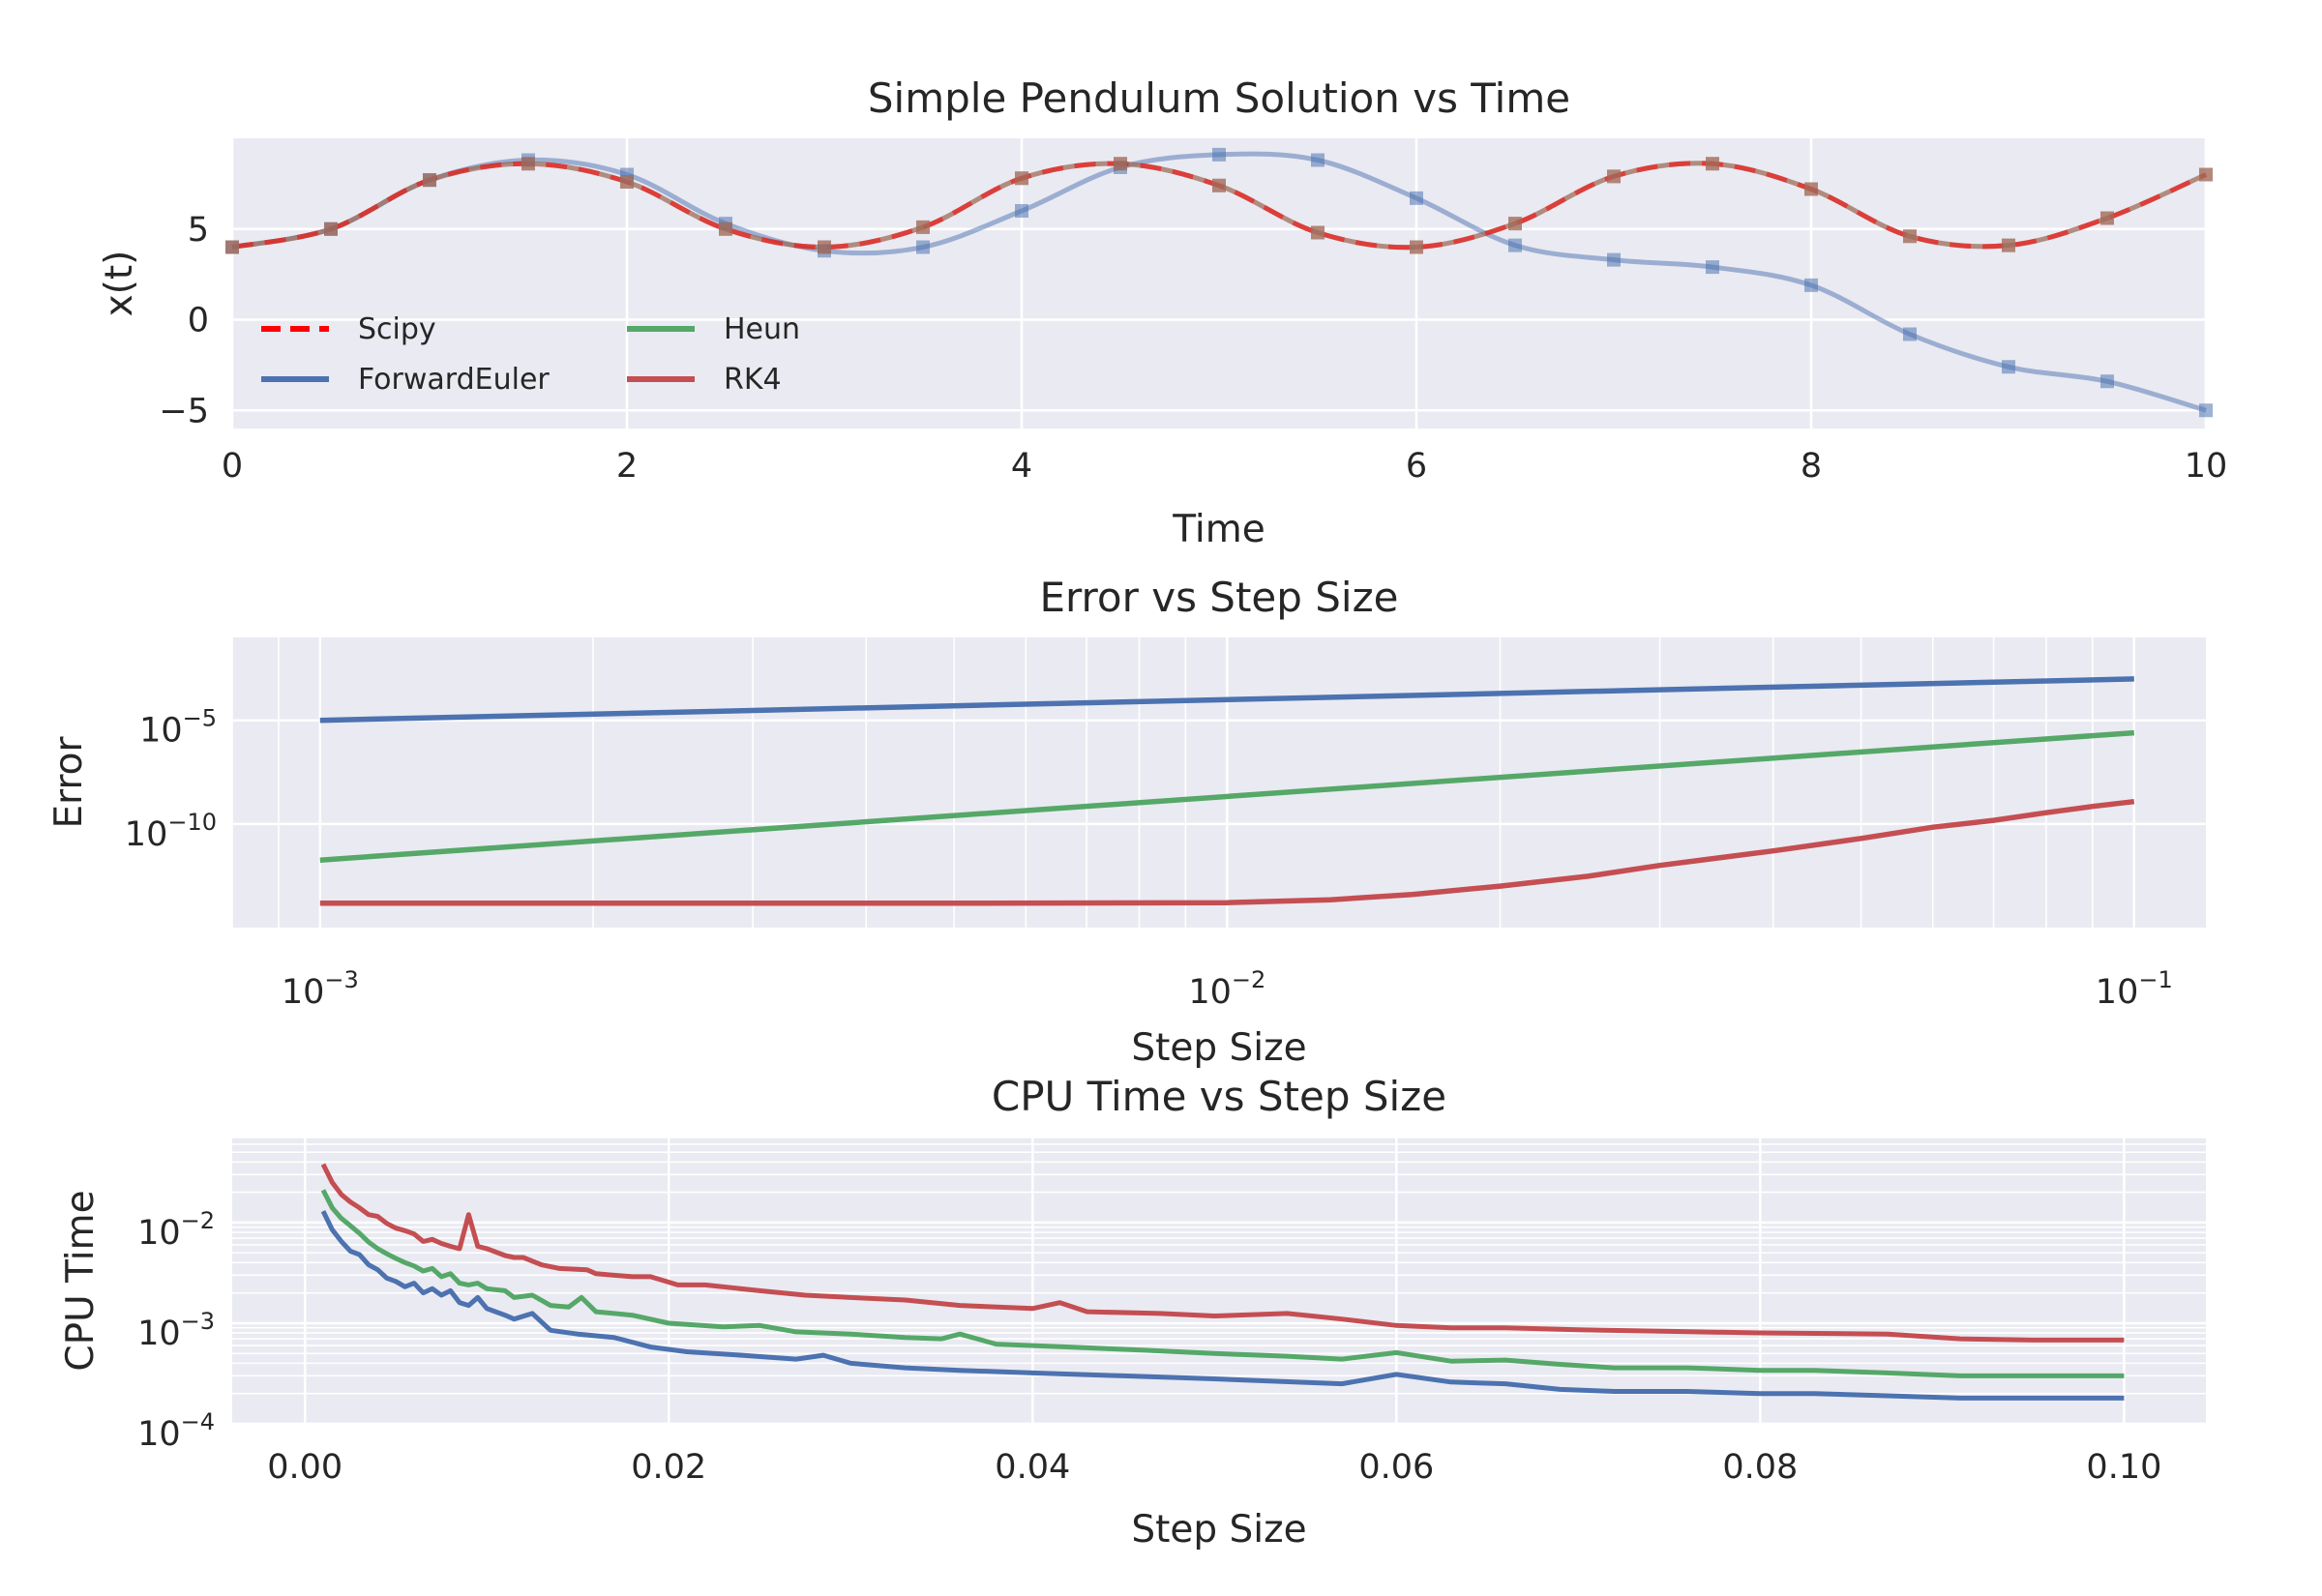 Image resolution: width=2322 pixels, height=1596 pixels. Describe the element at coordinates (454, 380) in the screenshot. I see `legend-label-forwardeuler: ForwardEuler` at that location.